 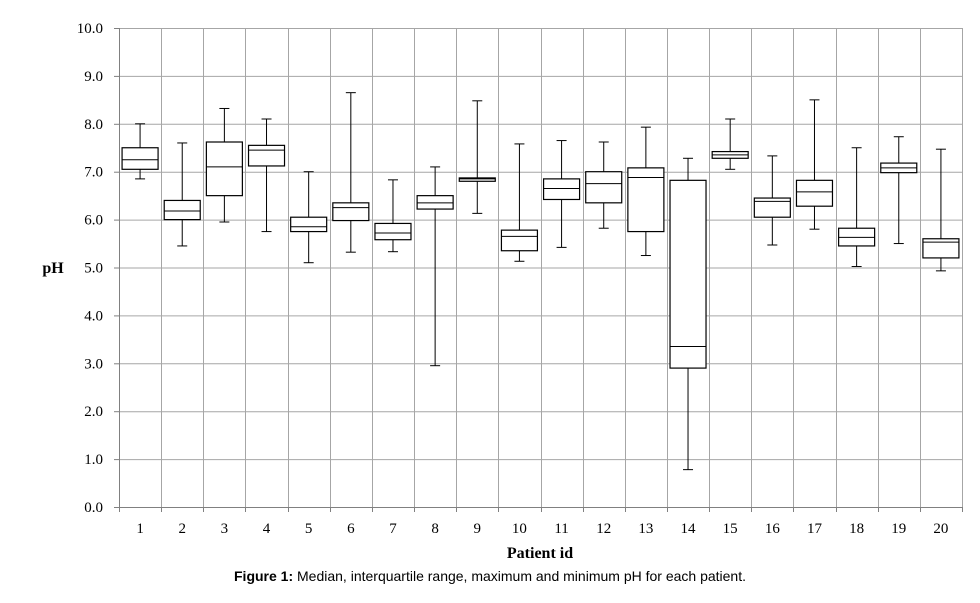 I want to click on x-tick-label: 11, so click(x=561, y=529).